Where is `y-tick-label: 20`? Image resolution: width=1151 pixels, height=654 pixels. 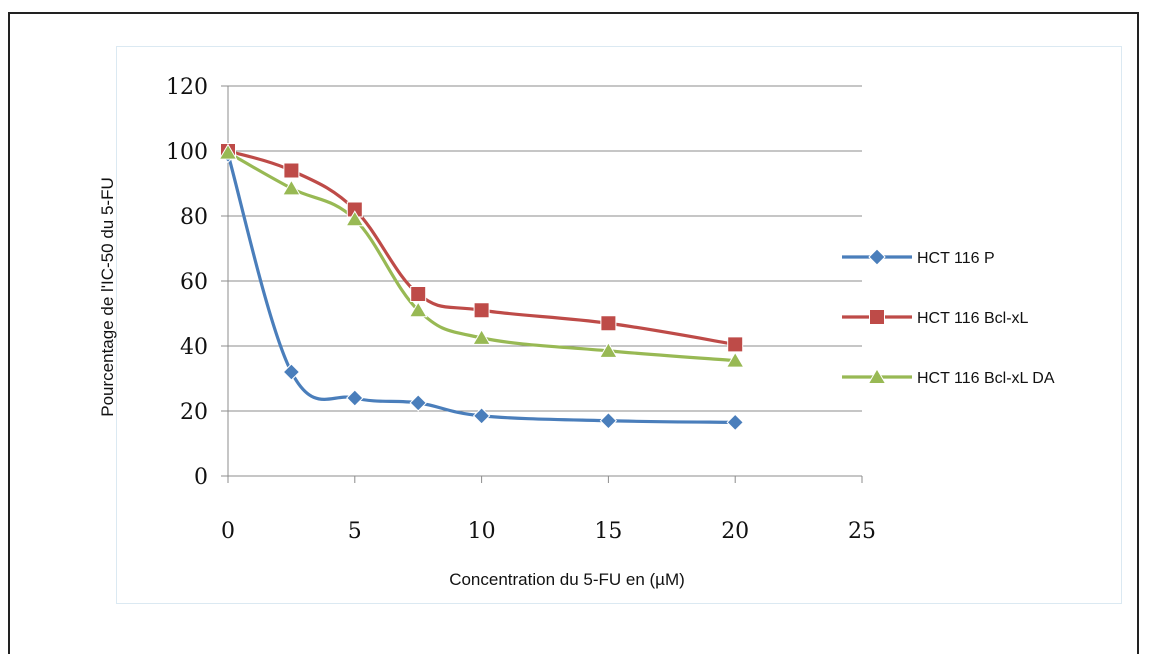 y-tick-label: 20 is located at coordinates (194, 412).